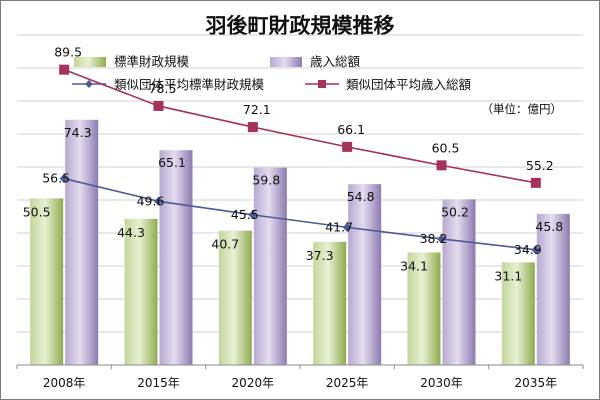  Describe the element at coordinates (351, 129) in the screenshot. I see `data-label-similar-revenue: 66.1` at that location.